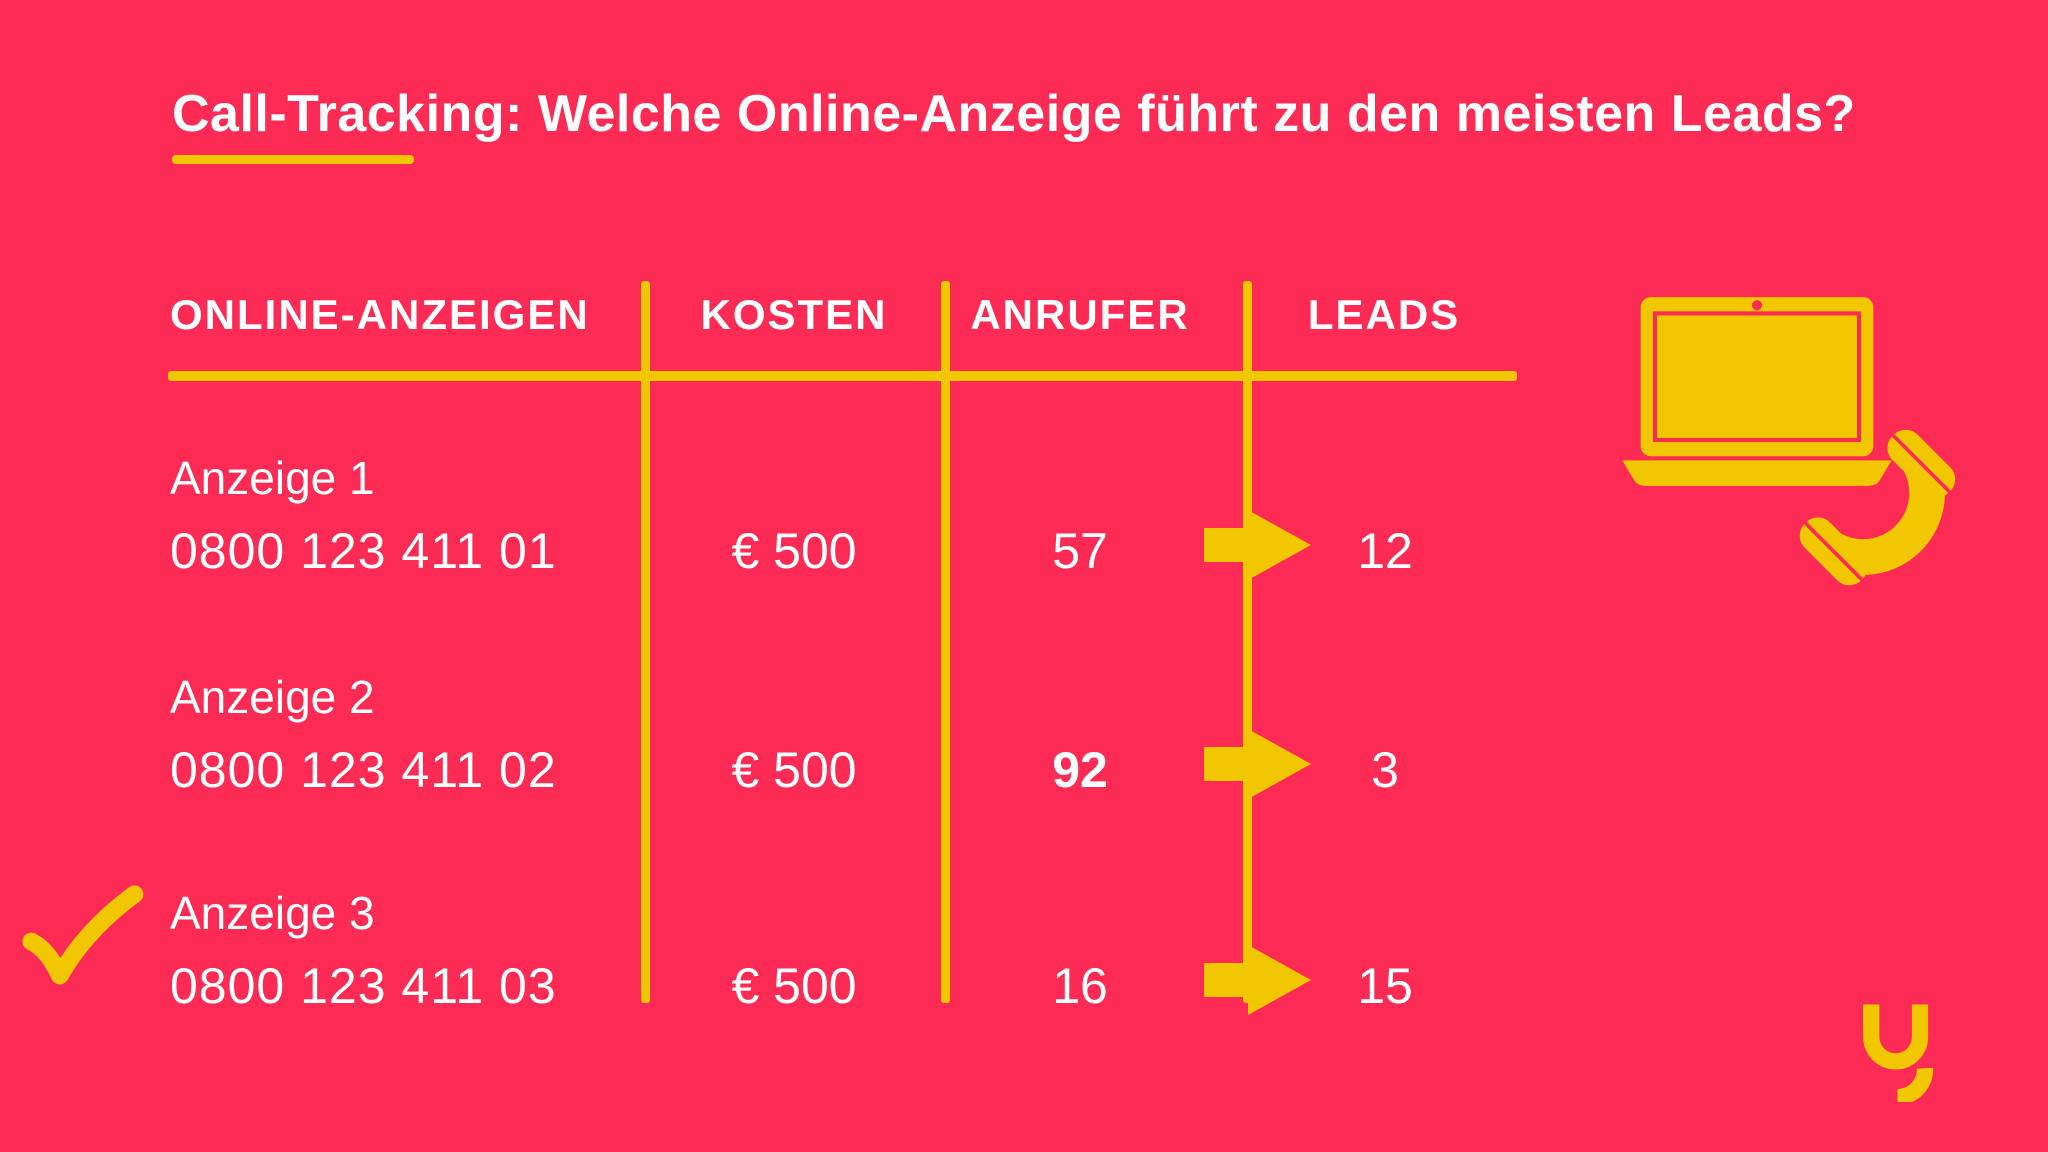  Describe the element at coordinates (380, 314) in the screenshot. I see `column-header-online-anzeigen: ONLINE-ANZEIGEN` at that location.